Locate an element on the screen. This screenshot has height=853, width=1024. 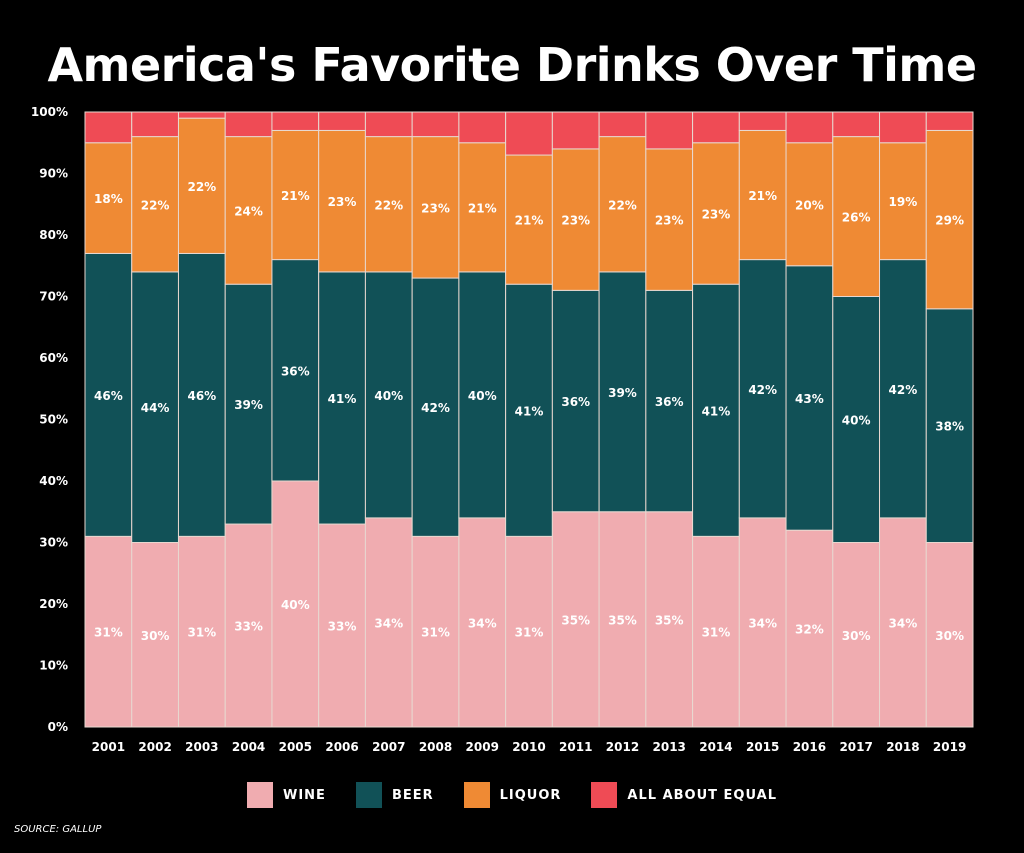
data-label: 32% is located at coordinates (809, 630).